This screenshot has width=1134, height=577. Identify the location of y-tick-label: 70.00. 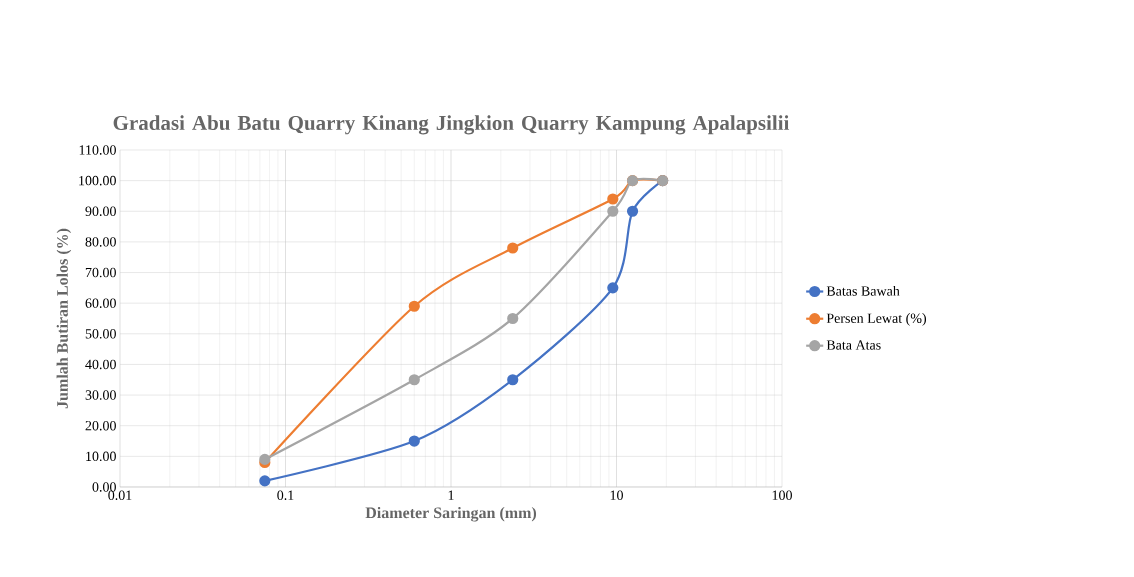
(100, 272).